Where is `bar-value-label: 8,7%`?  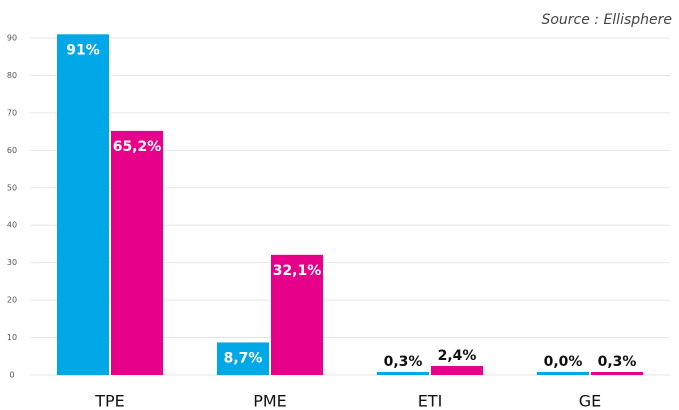 bar-value-label: 8,7% is located at coordinates (243, 358).